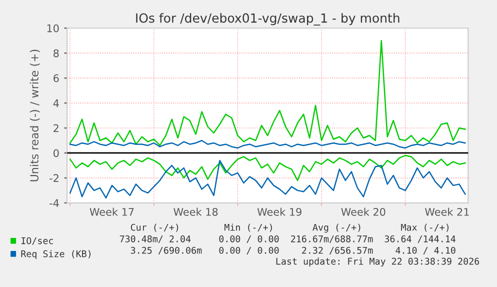 The image size is (497, 287). What do you see at coordinates (196, 212) in the screenshot?
I see `x-tick-label: Week 18` at bounding box center [196, 212].